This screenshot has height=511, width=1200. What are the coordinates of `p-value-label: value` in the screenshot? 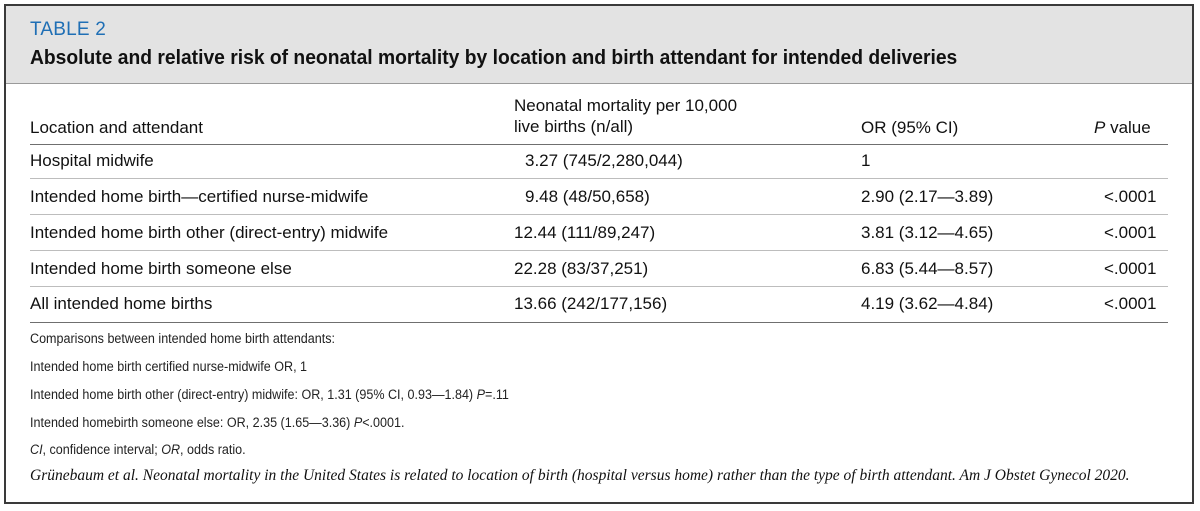 It's located at (1128, 127).